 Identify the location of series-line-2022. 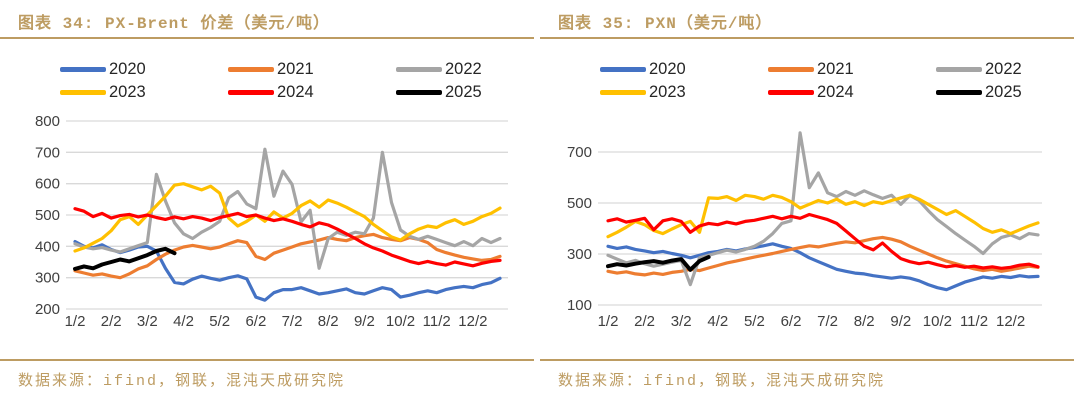
(287, 208).